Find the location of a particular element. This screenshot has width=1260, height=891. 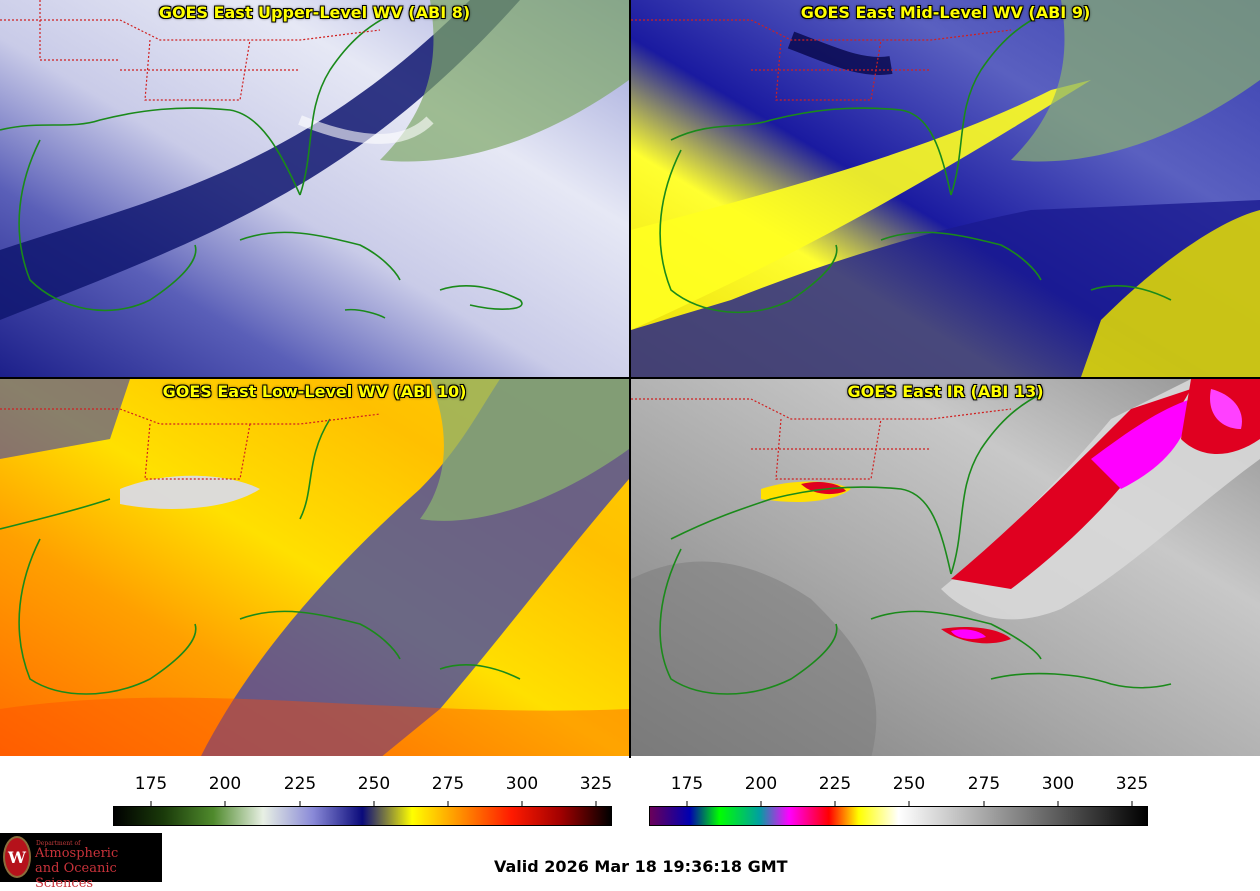

panel-divider-vertical is located at coordinates (630, 379).